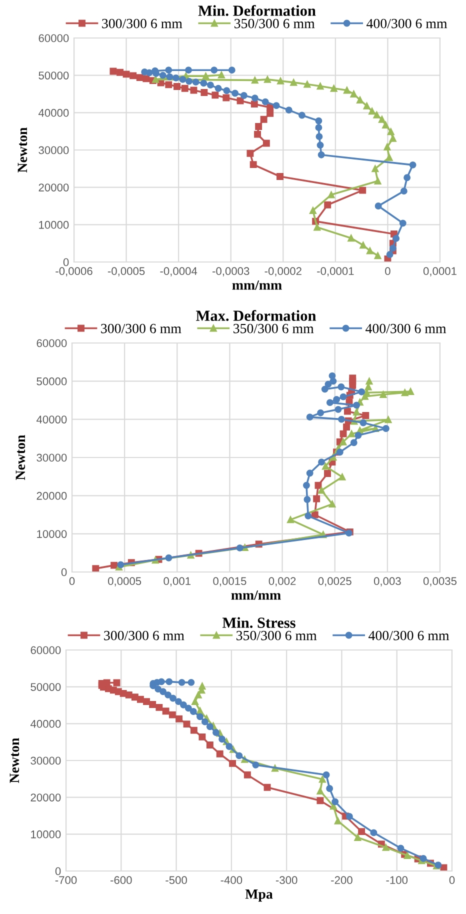 This screenshot has height=914, width=466. I want to click on x-tick-label: -0,0003, so click(231, 271).